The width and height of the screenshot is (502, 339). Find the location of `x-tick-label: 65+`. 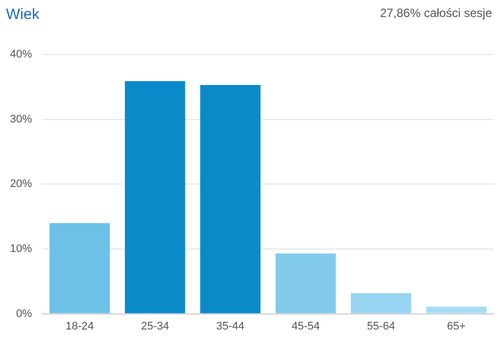

x-tick-label: 65+ is located at coordinates (456, 326).